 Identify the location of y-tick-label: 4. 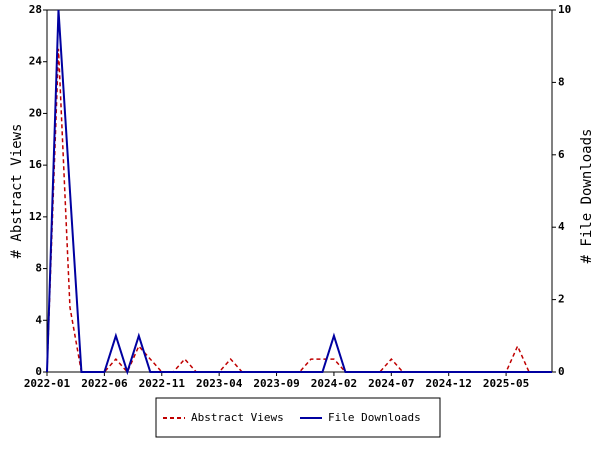
(38, 319).